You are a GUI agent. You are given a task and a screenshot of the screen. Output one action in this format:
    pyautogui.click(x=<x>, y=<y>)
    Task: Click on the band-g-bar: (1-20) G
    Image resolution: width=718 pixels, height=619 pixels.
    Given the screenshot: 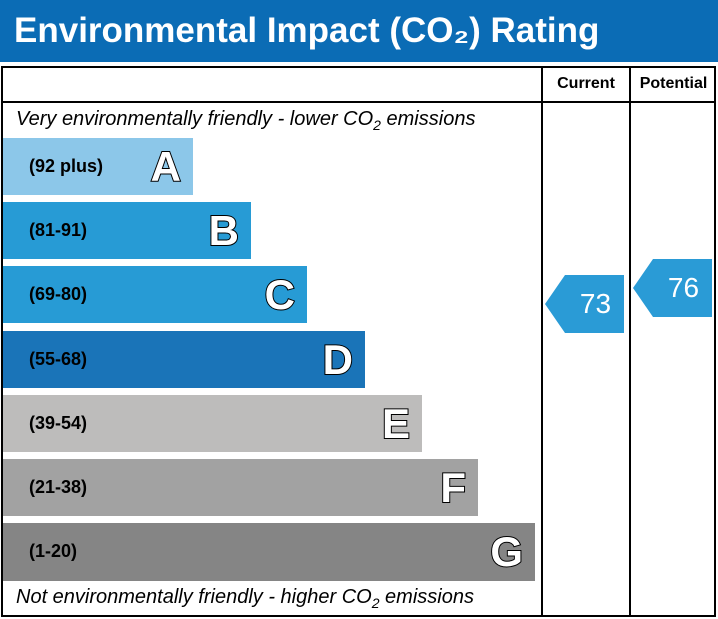 What is the action you would take?
    pyautogui.click(x=269, y=552)
    